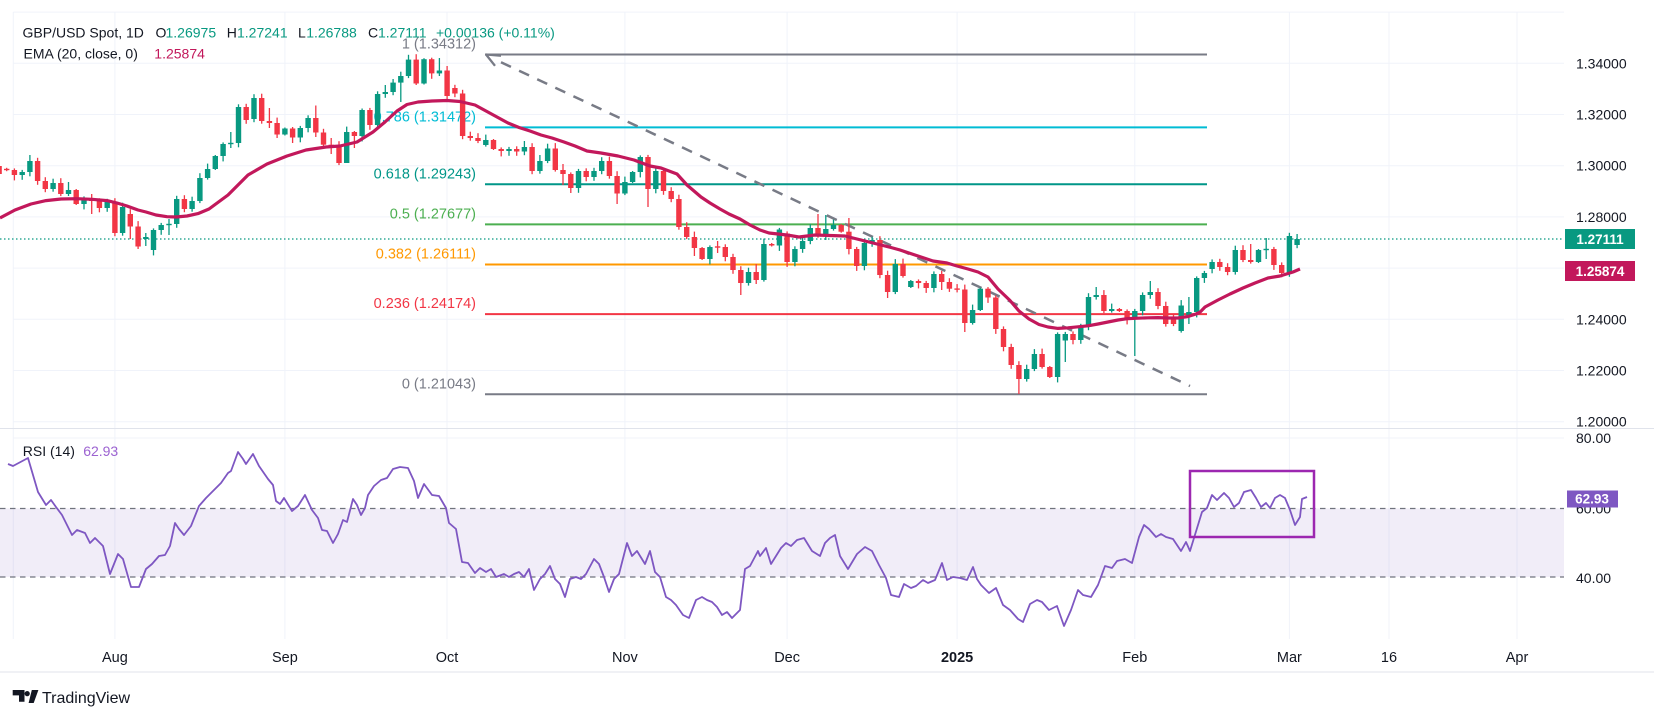  I want to click on svg-text: 0.382 (1.26111), so click(426, 255).